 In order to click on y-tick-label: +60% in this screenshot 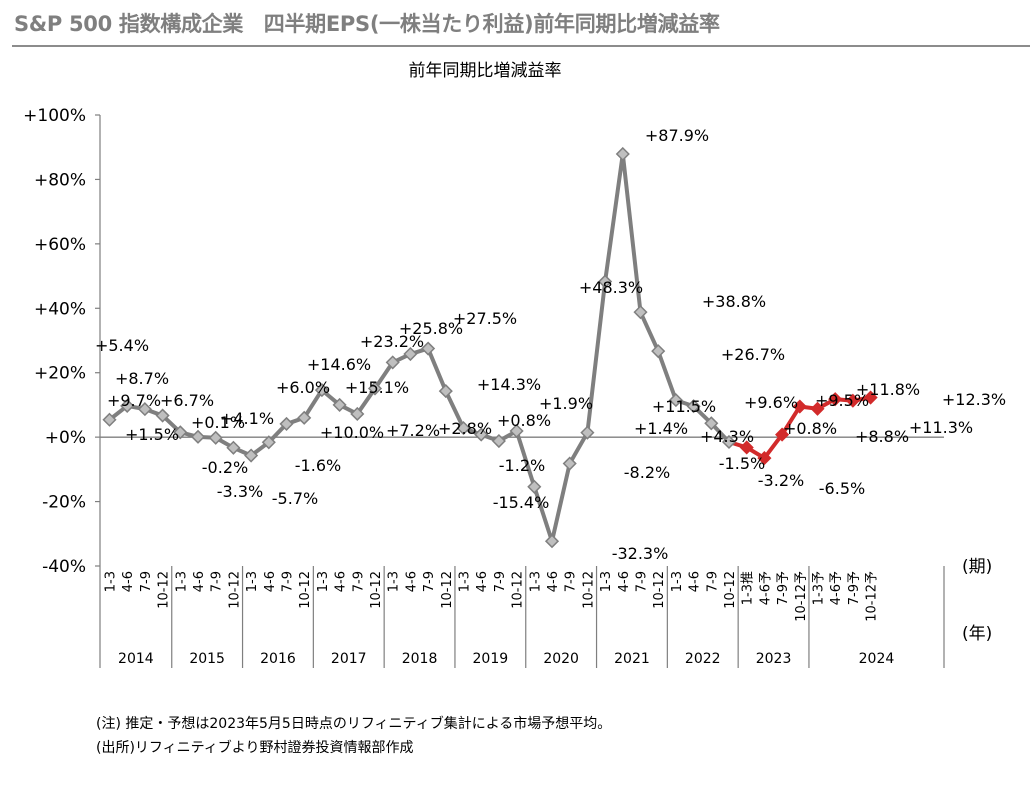, I will do `click(60, 245)`.